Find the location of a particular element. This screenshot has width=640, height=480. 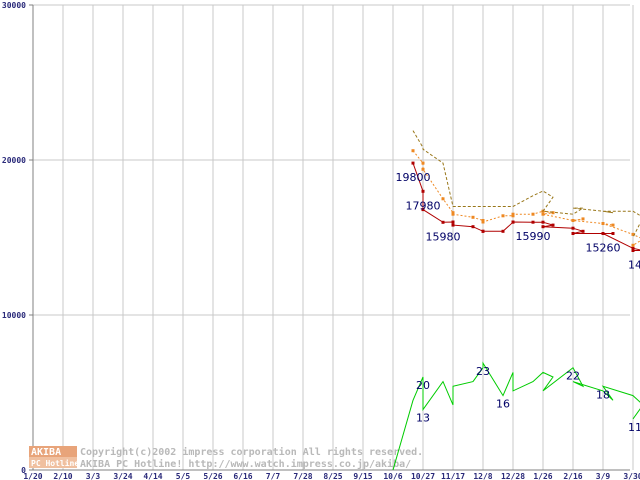

x-tick-label: 5/5 is located at coordinates (183, 476).